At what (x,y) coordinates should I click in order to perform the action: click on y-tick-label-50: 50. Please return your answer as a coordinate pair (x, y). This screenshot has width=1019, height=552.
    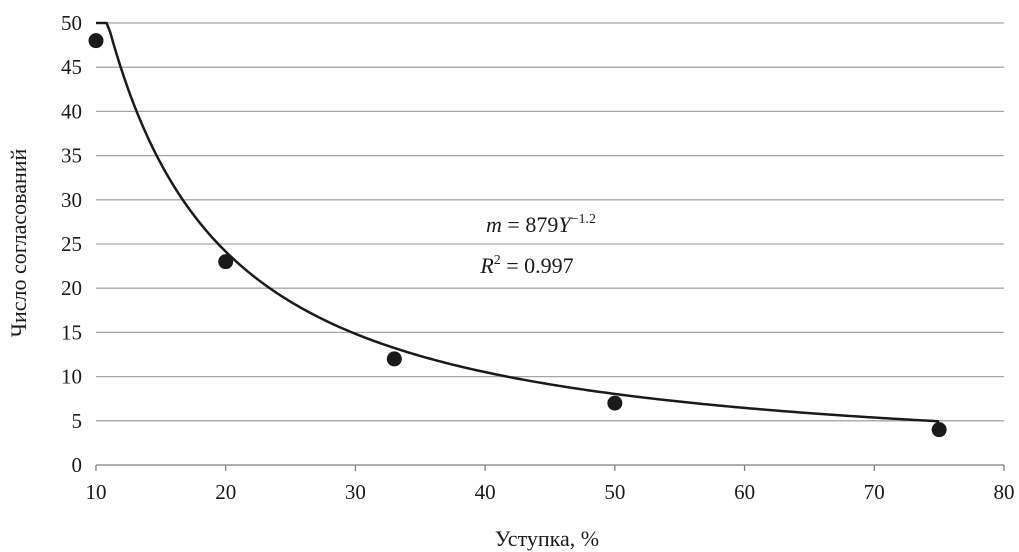
    Looking at the image, I should click on (71, 23).